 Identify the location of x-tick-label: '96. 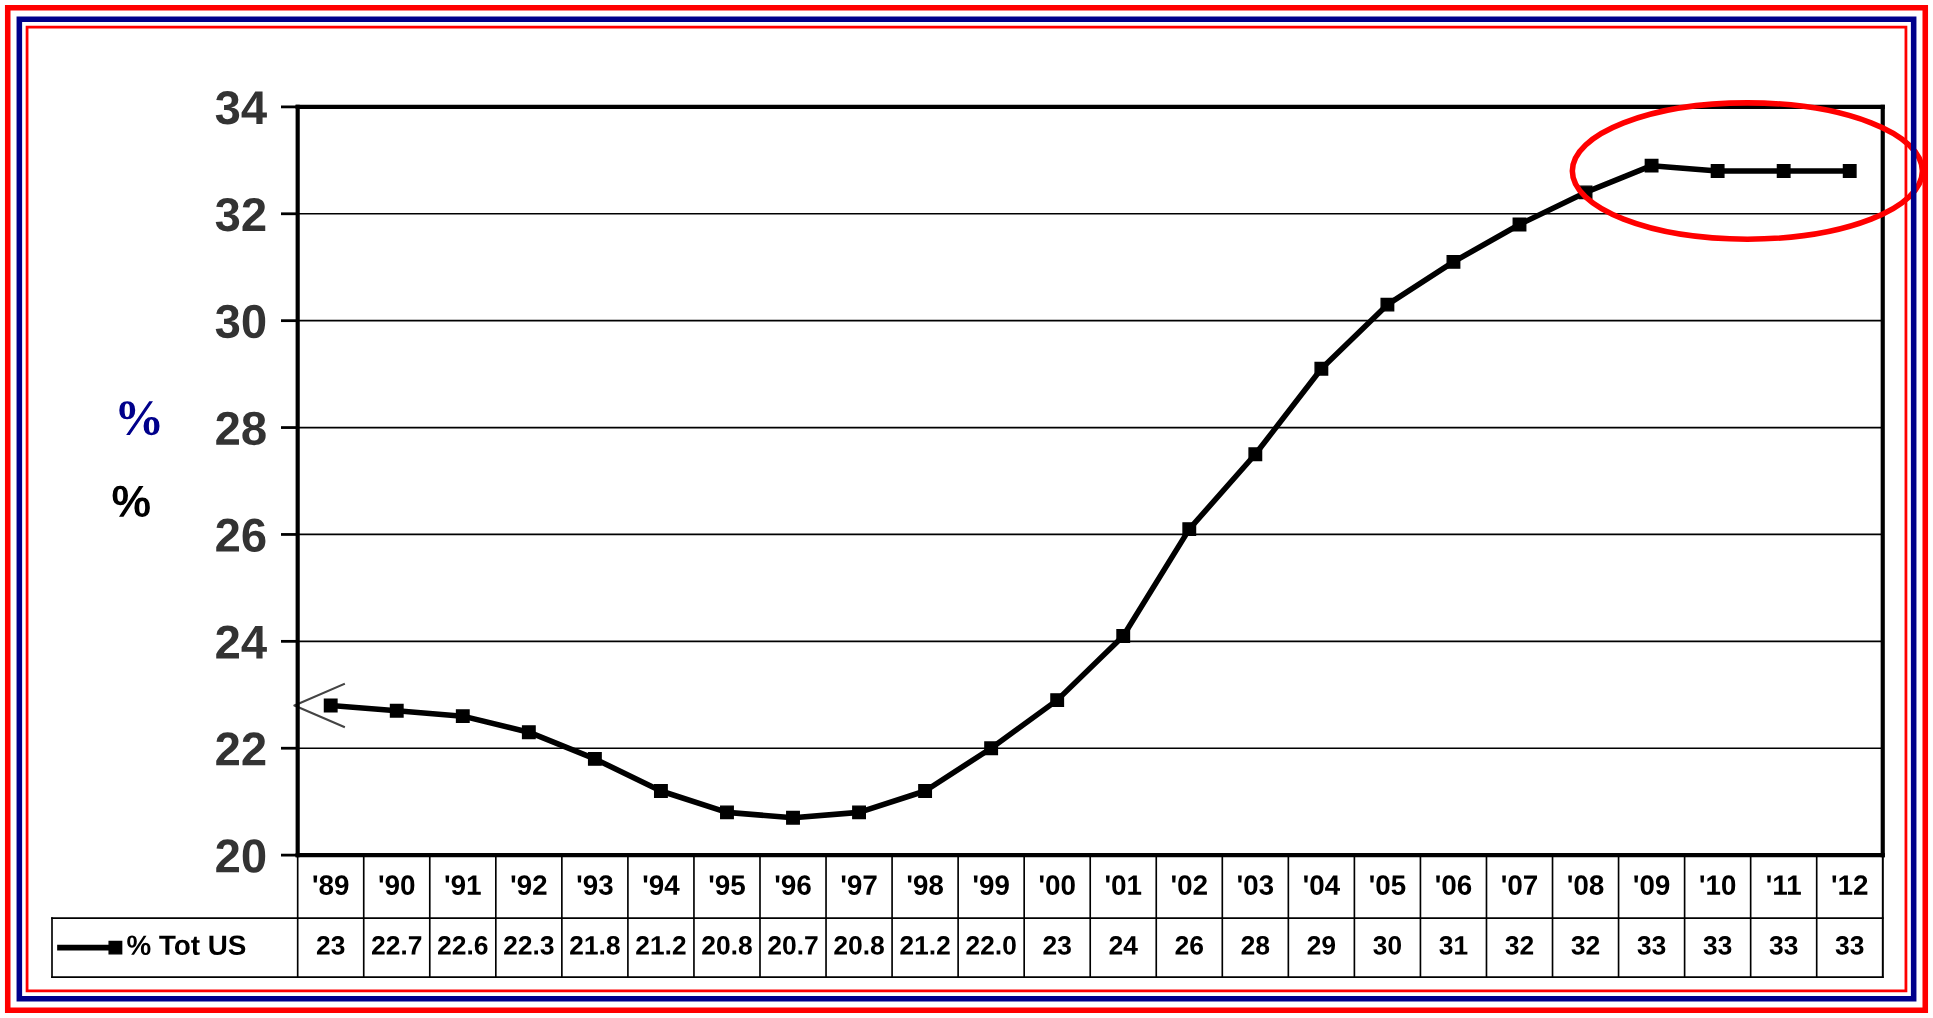
(793, 885).